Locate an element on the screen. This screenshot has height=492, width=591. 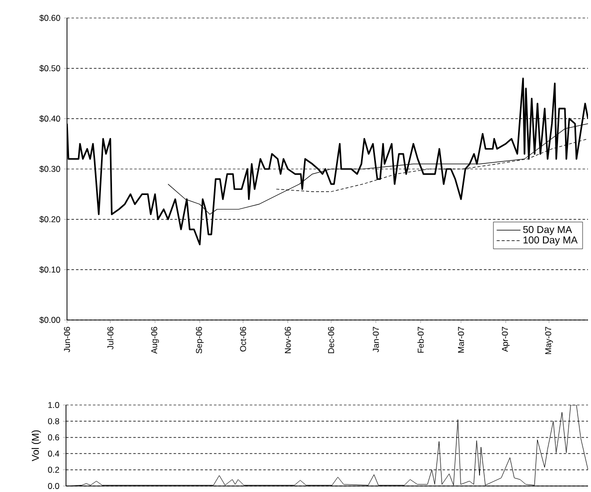
x-tick-label: Sep-06 is located at coordinates (200, 340).